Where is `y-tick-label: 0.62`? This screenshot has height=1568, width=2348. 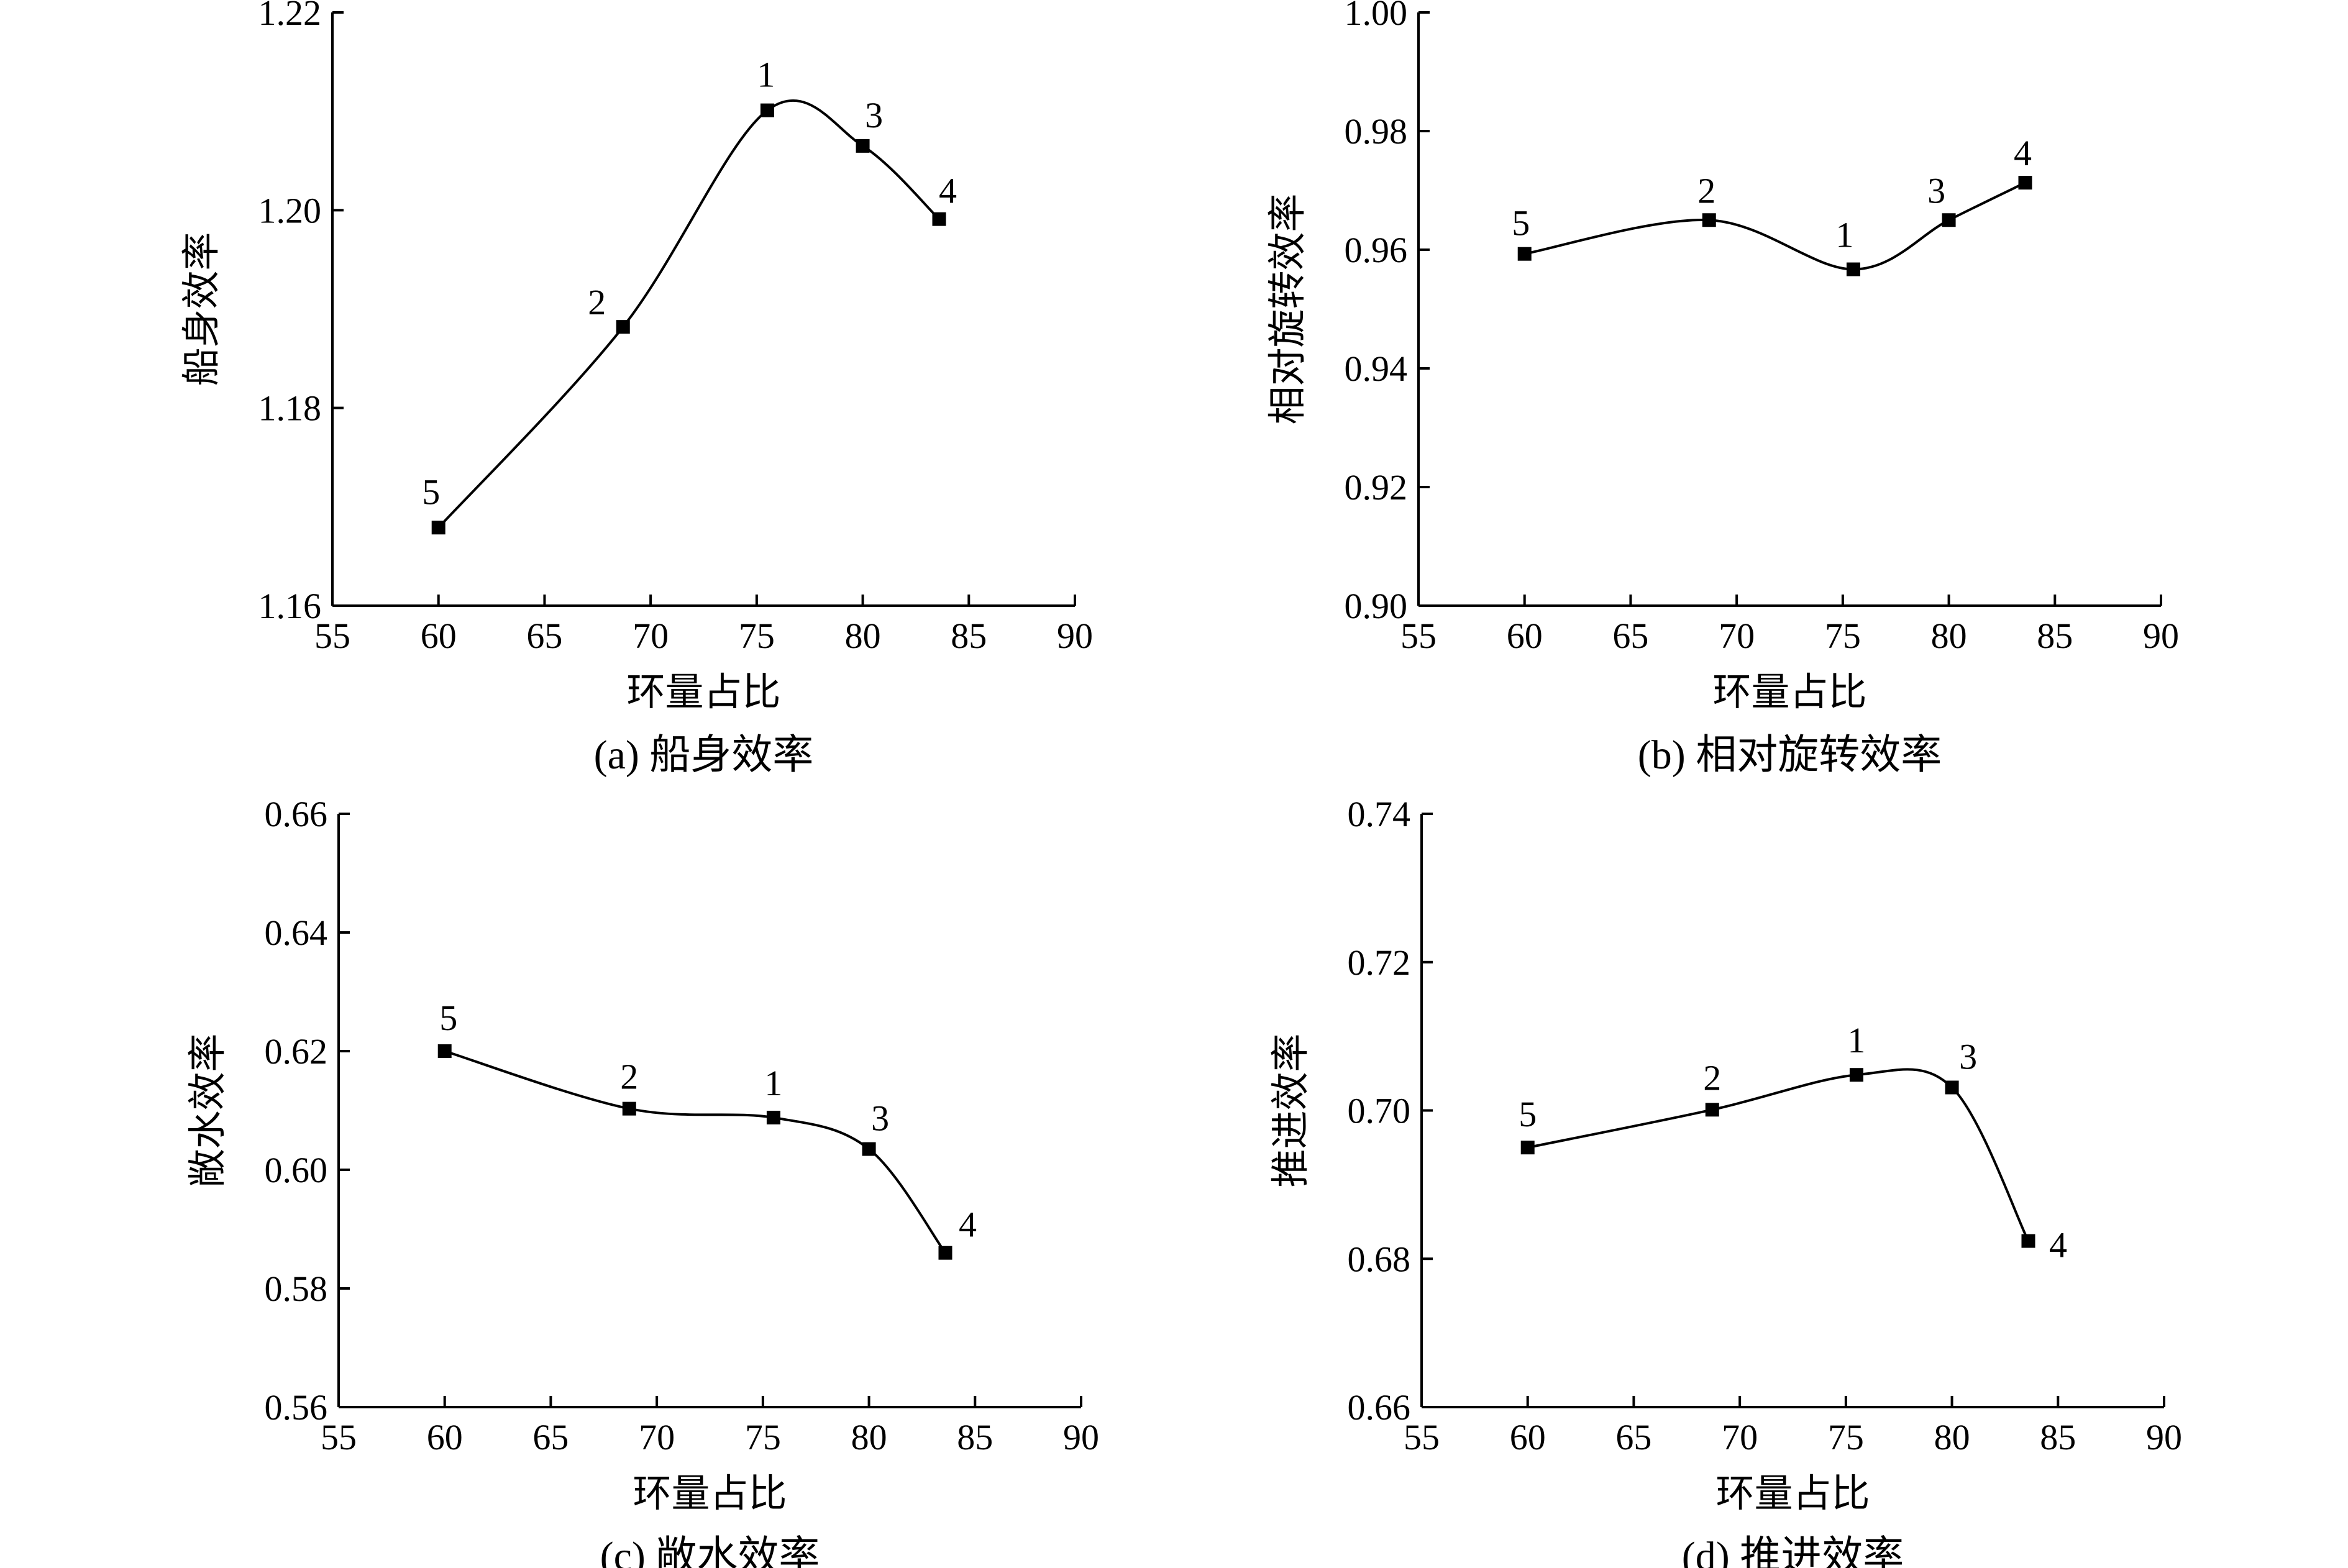 y-tick-label: 0.62 is located at coordinates (296, 1051).